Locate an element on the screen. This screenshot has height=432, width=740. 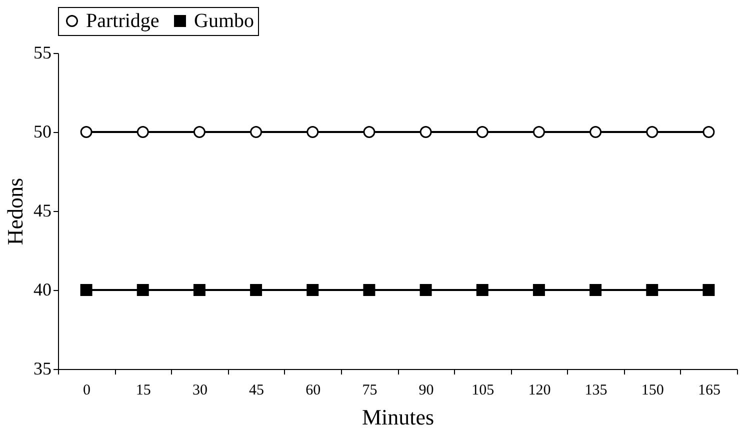
y-tick-label: 55 is located at coordinates (43, 52).